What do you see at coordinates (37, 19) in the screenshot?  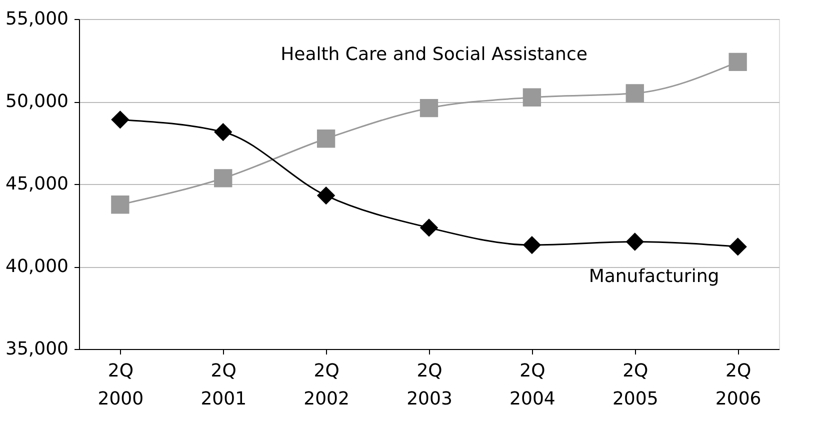 I see `y-tick-label: 55,000` at bounding box center [37, 19].